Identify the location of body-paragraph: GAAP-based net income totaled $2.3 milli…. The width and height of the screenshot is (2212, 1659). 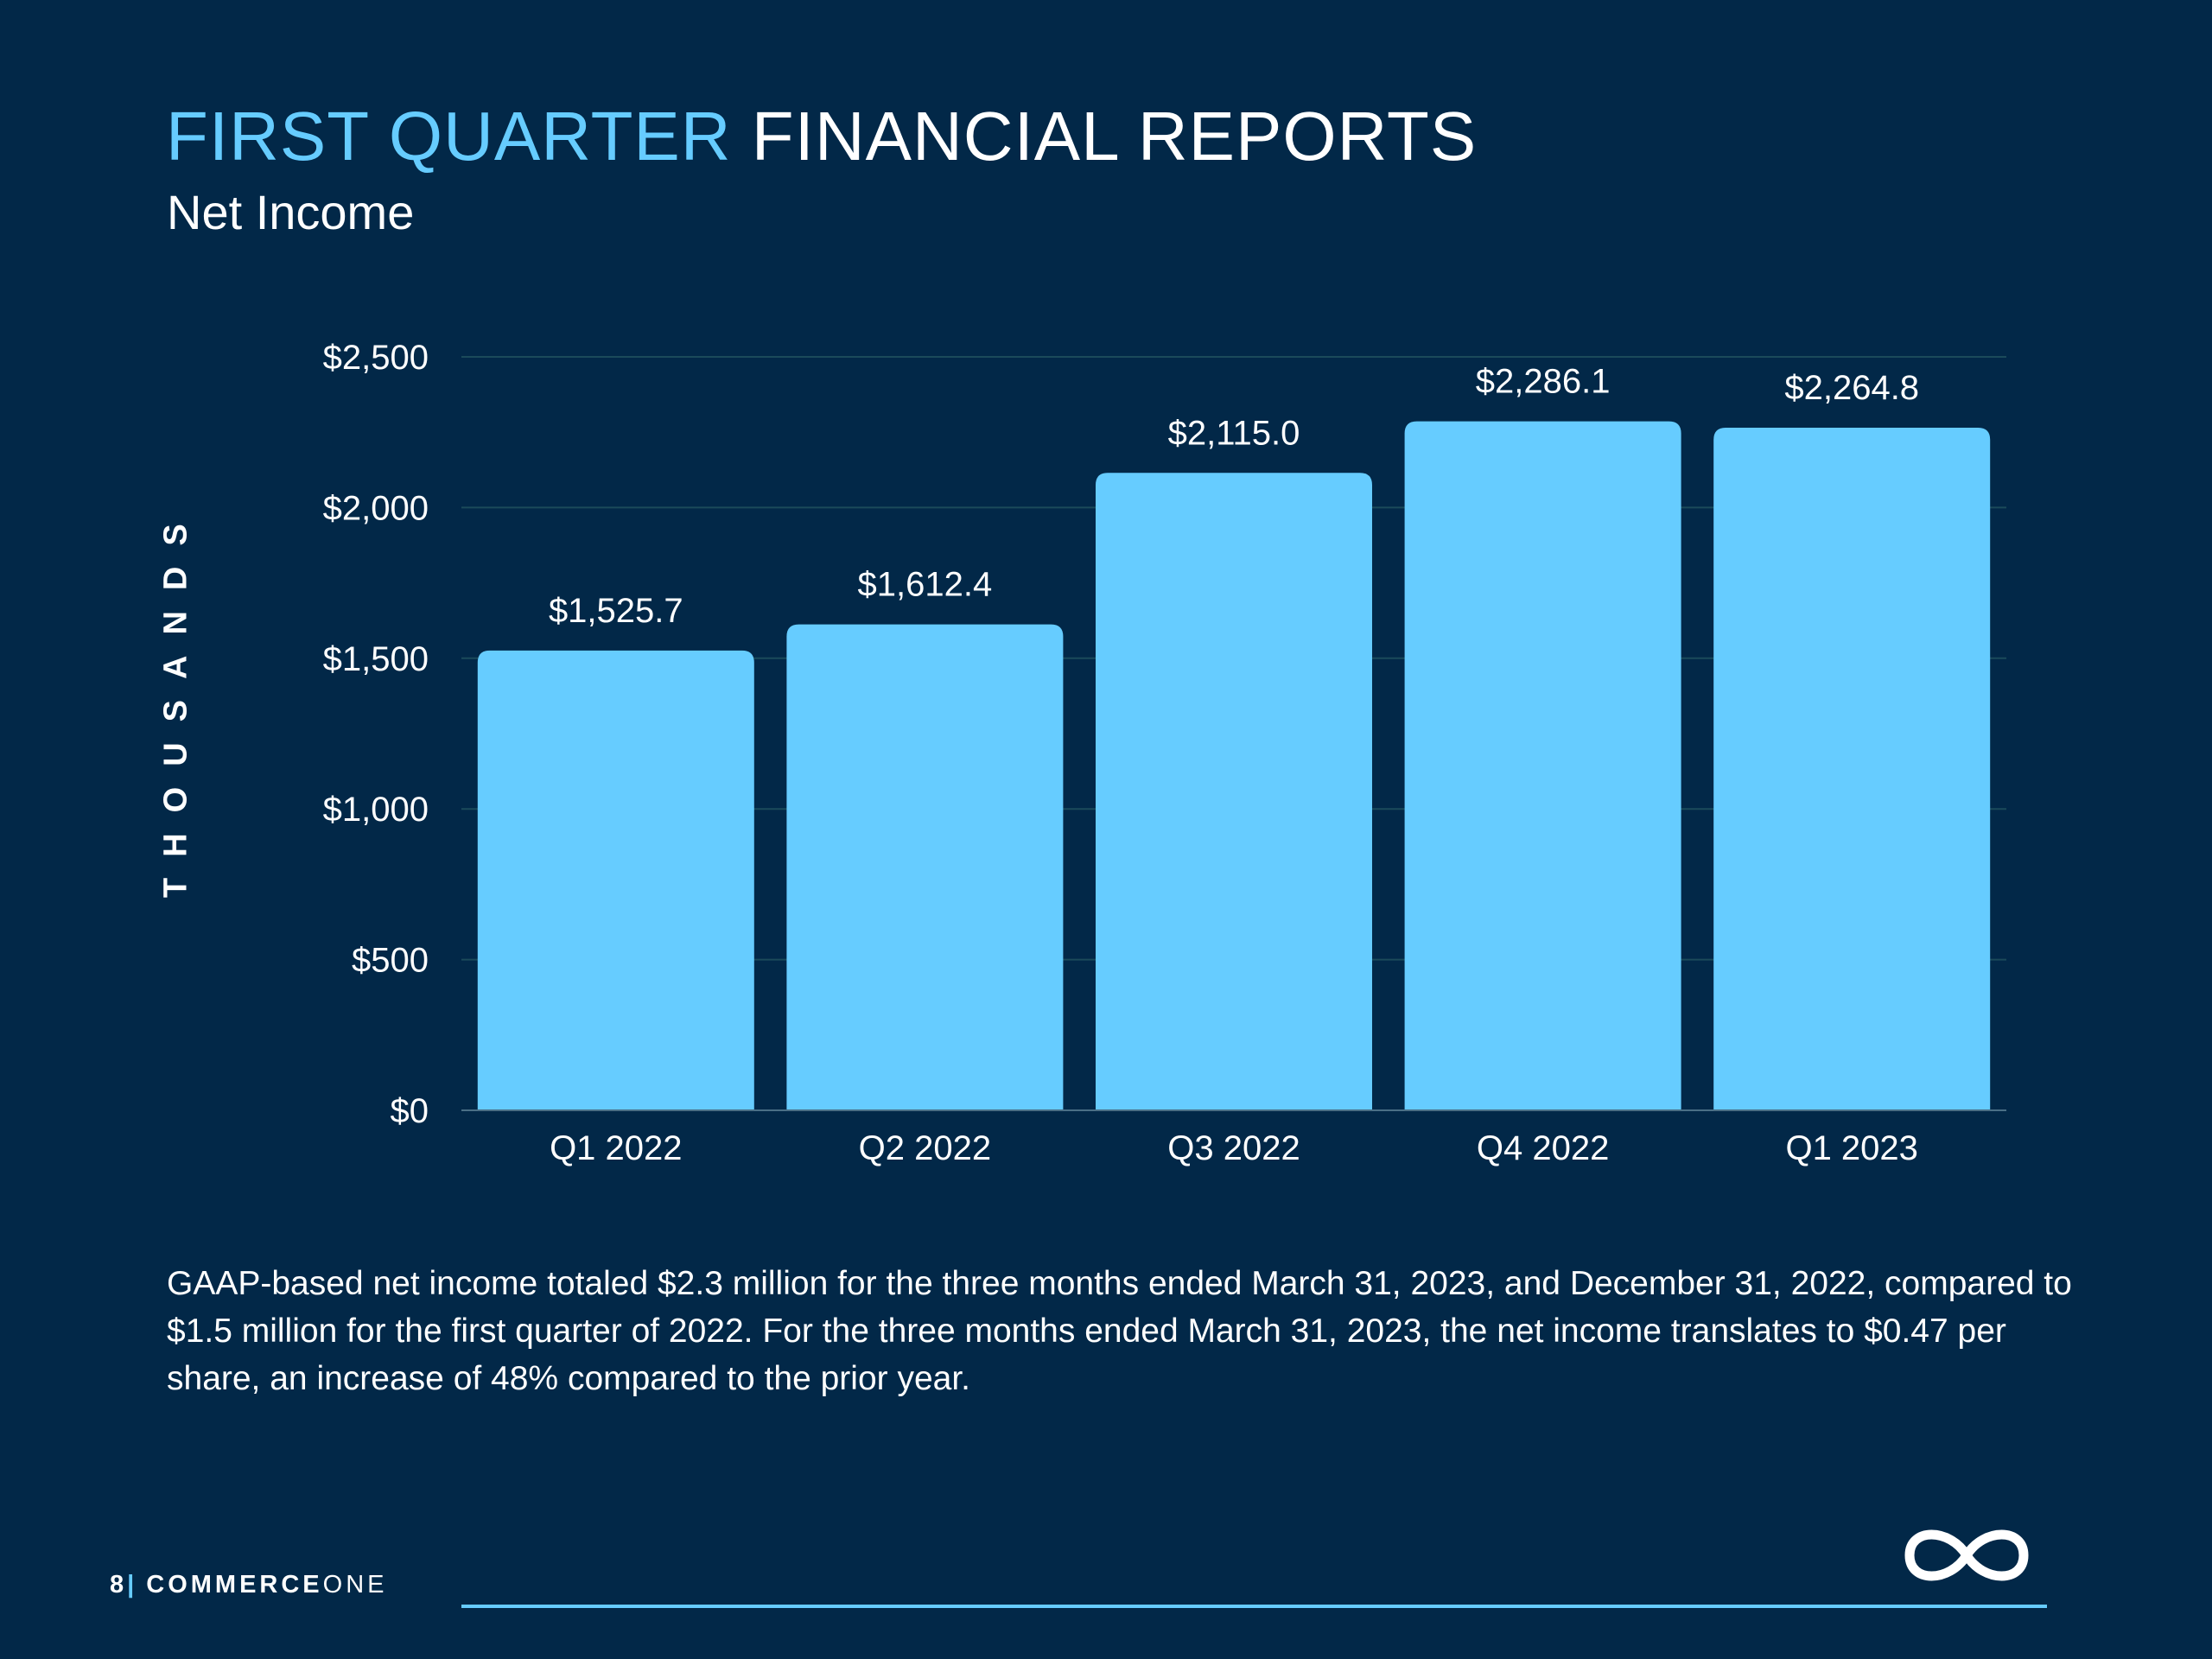
(1119, 1331).